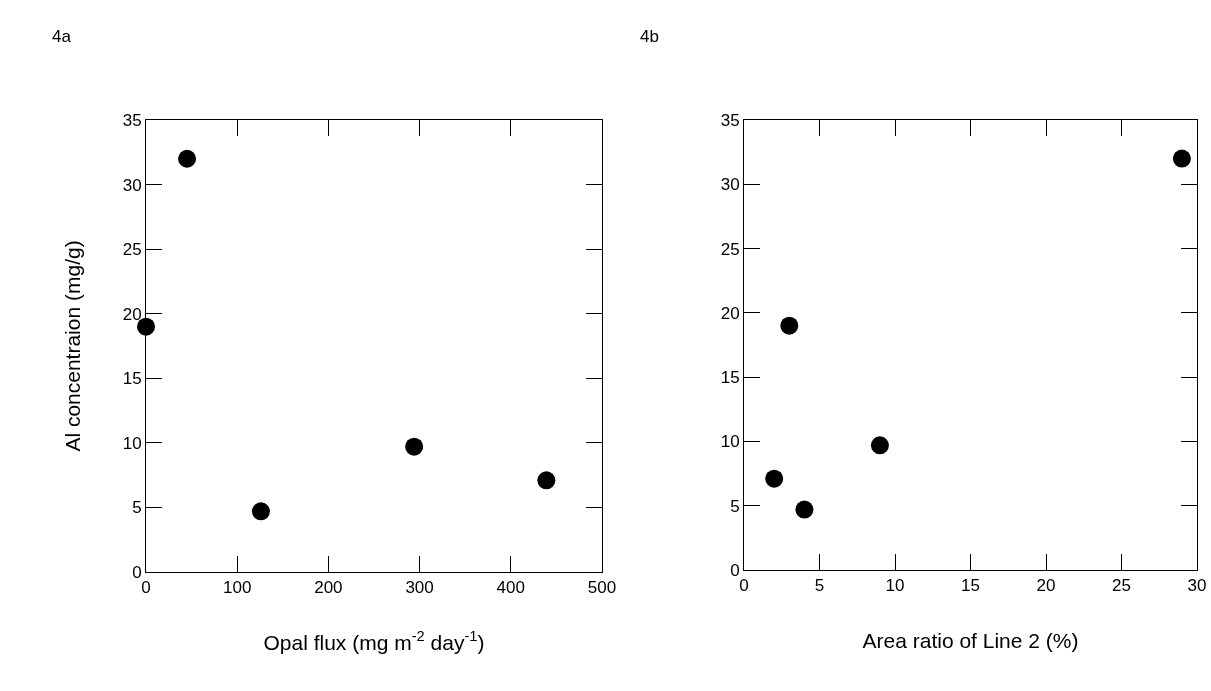 Image resolution: width=1211 pixels, height=691 pixels. What do you see at coordinates (419, 588) in the screenshot?
I see `x-tick-label: 300` at bounding box center [419, 588].